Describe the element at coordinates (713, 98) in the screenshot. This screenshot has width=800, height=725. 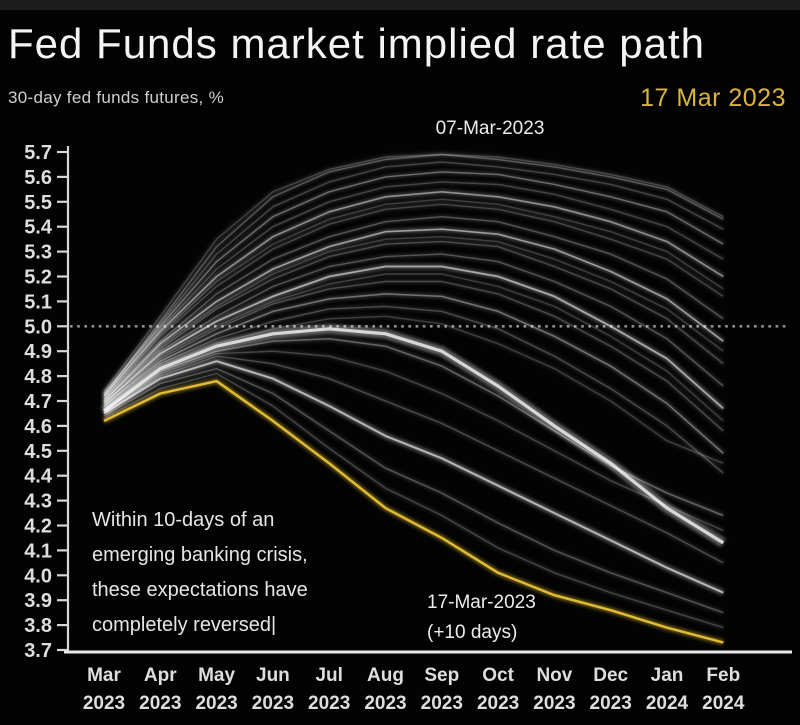
I see `as-of-date-label: 17 Mar 2023` at that location.